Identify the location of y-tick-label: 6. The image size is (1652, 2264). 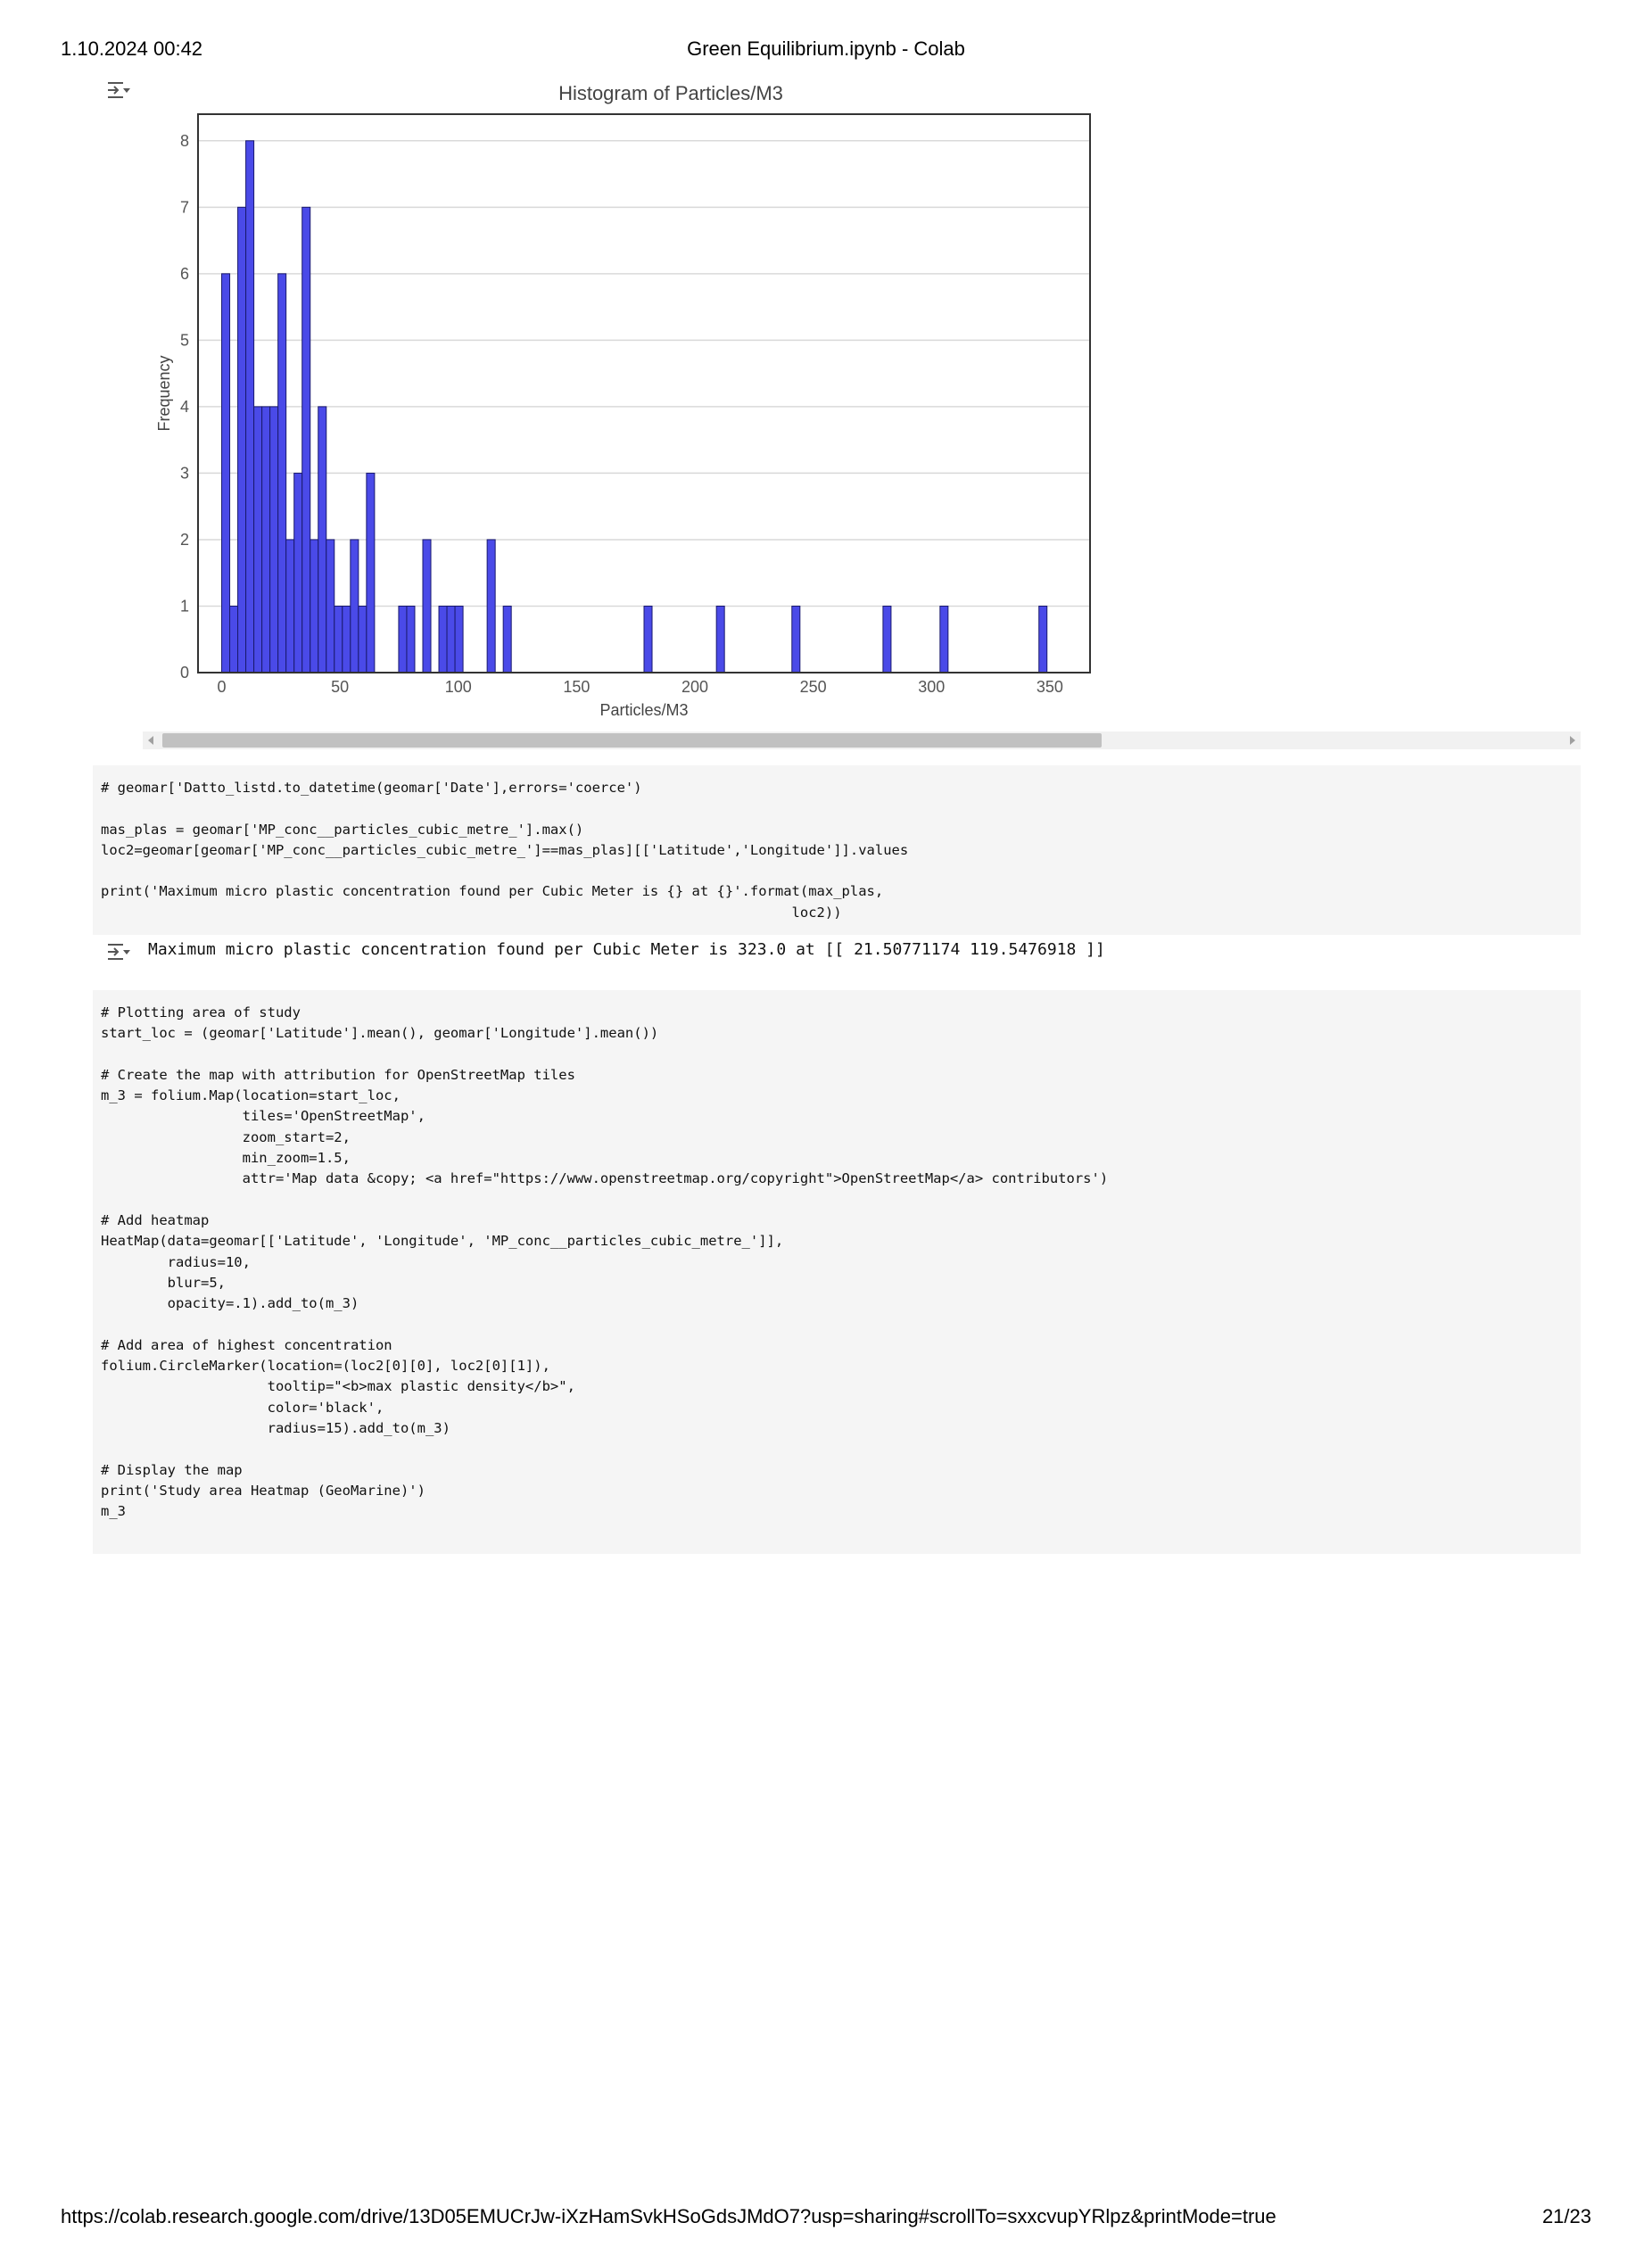
(184, 274).